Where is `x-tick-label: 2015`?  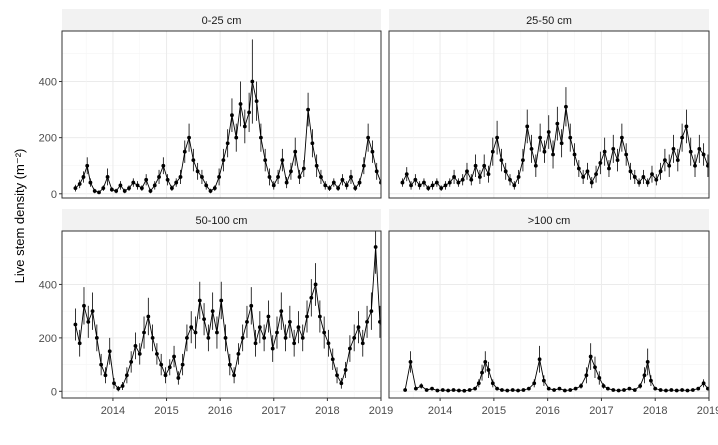 x-tick-label: 2015 is located at coordinates (166, 411).